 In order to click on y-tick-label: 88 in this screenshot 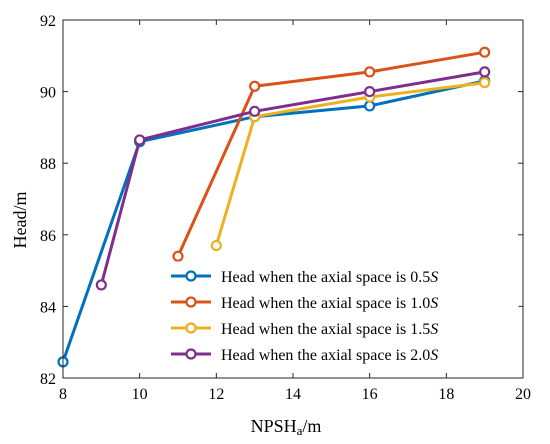, I will do `click(48, 164)`.